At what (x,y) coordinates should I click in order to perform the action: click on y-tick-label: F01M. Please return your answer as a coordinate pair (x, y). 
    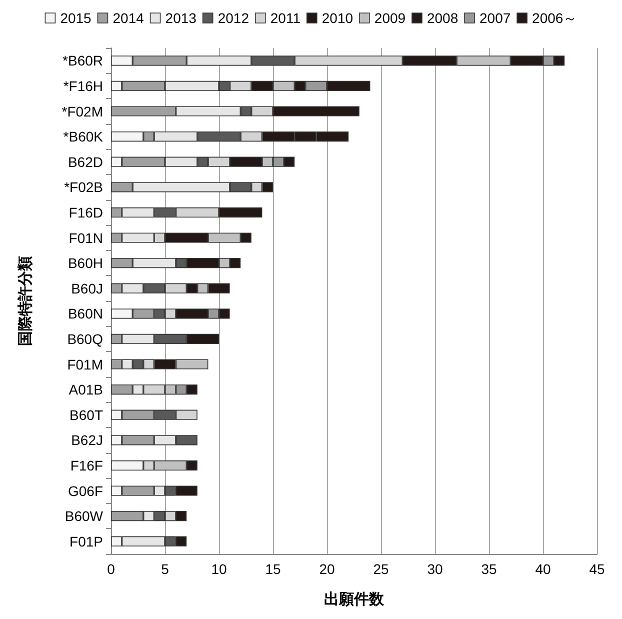
    Looking at the image, I should click on (85, 364).